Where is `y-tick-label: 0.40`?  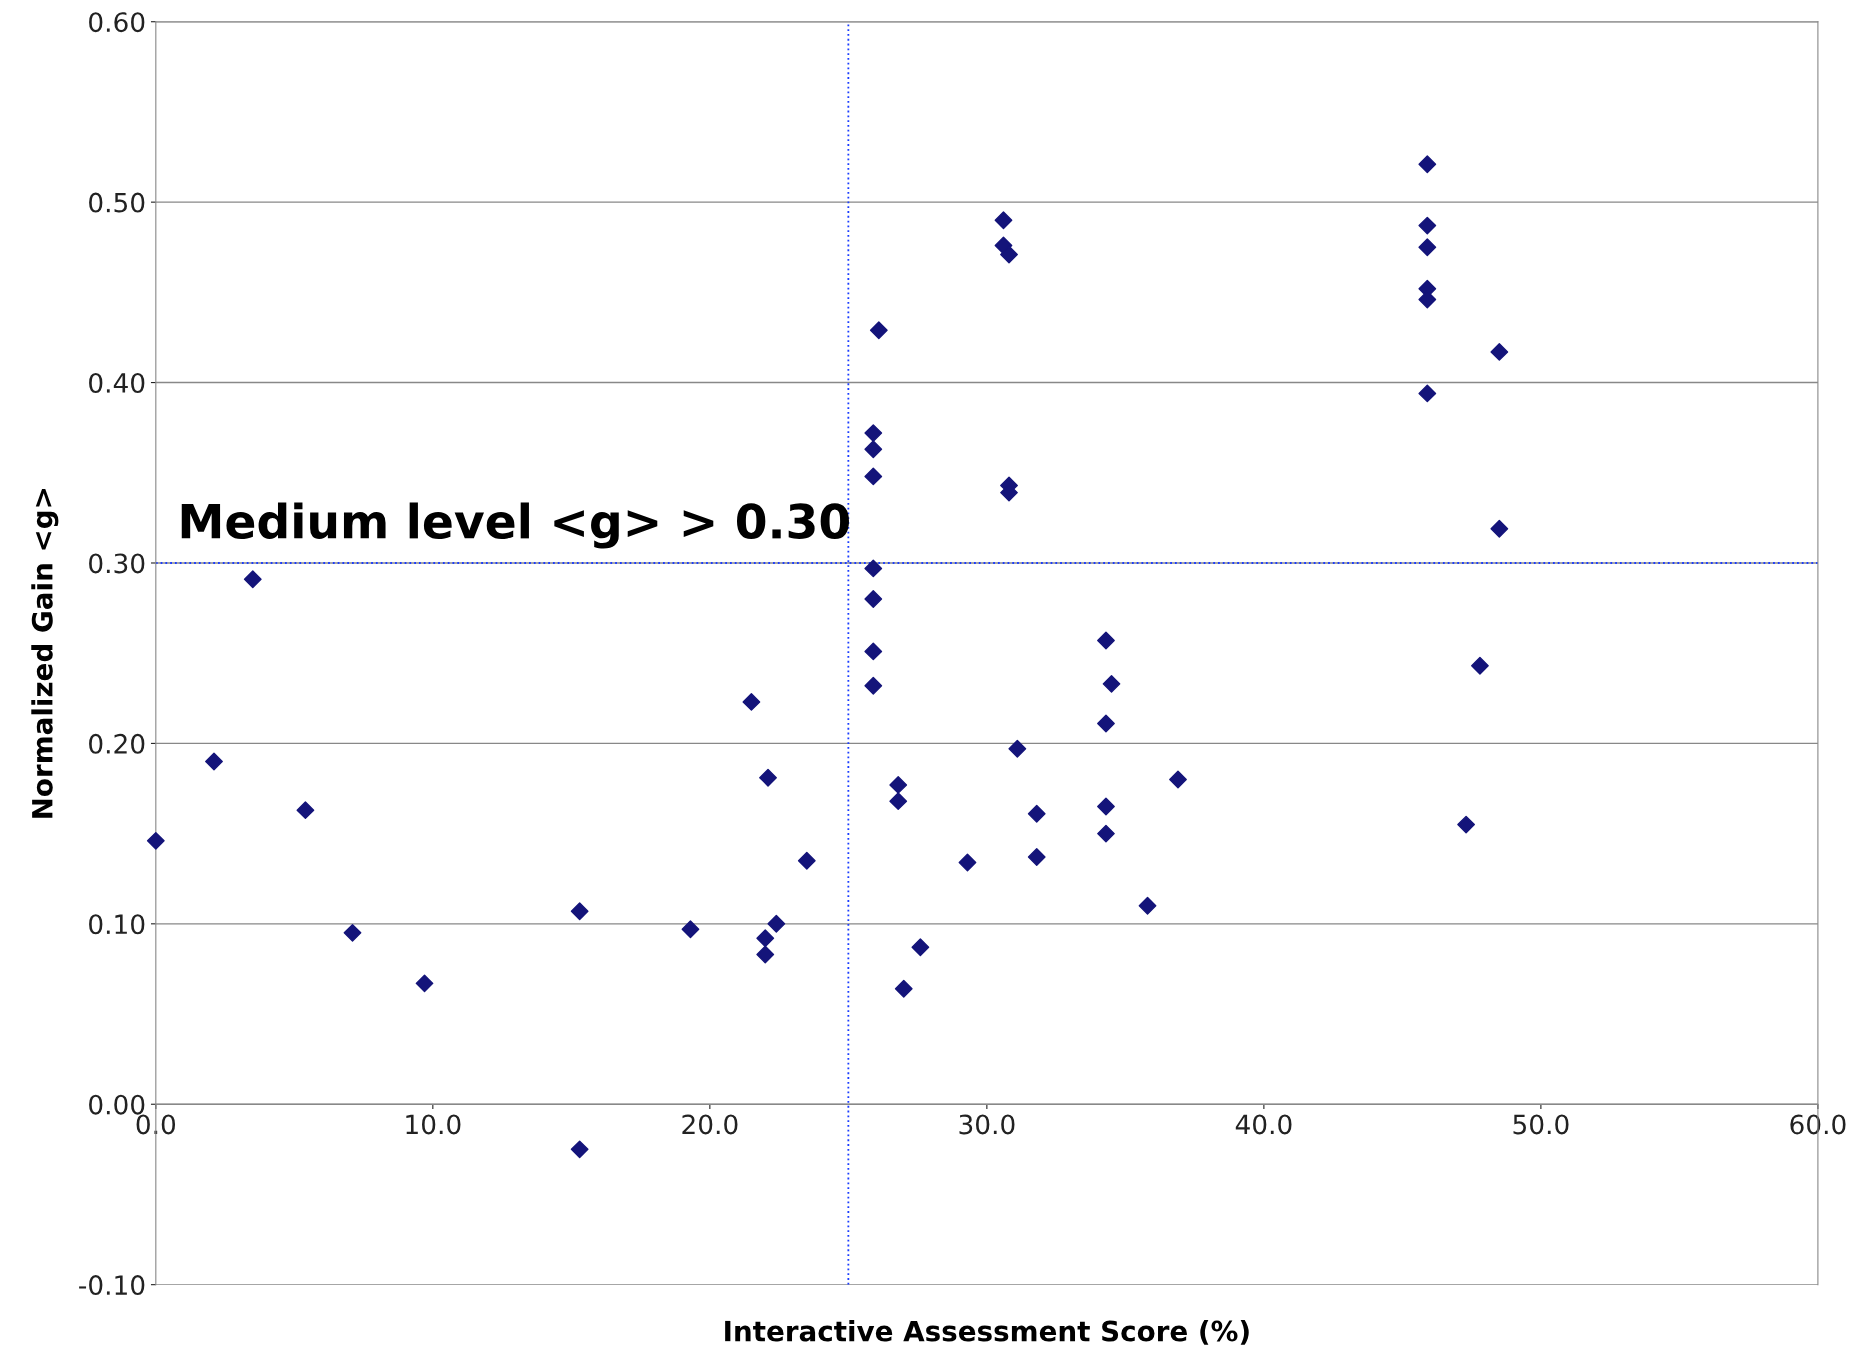
y-tick-label: 0.40 is located at coordinates (117, 383).